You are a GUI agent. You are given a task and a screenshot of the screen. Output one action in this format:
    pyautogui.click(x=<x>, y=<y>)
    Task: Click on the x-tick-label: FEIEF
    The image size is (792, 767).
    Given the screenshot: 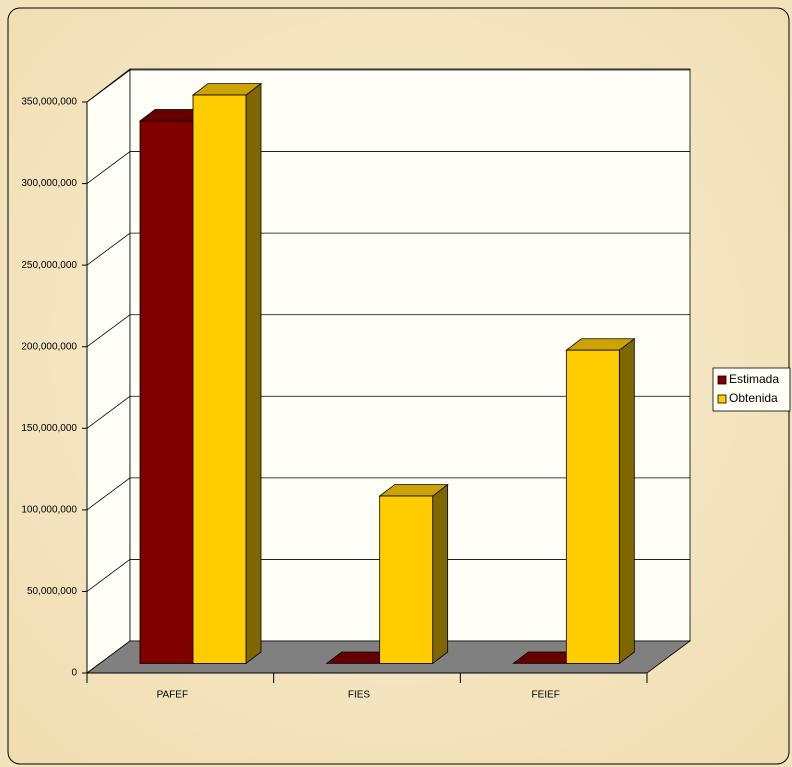 What is the action you would take?
    pyautogui.click(x=545, y=695)
    